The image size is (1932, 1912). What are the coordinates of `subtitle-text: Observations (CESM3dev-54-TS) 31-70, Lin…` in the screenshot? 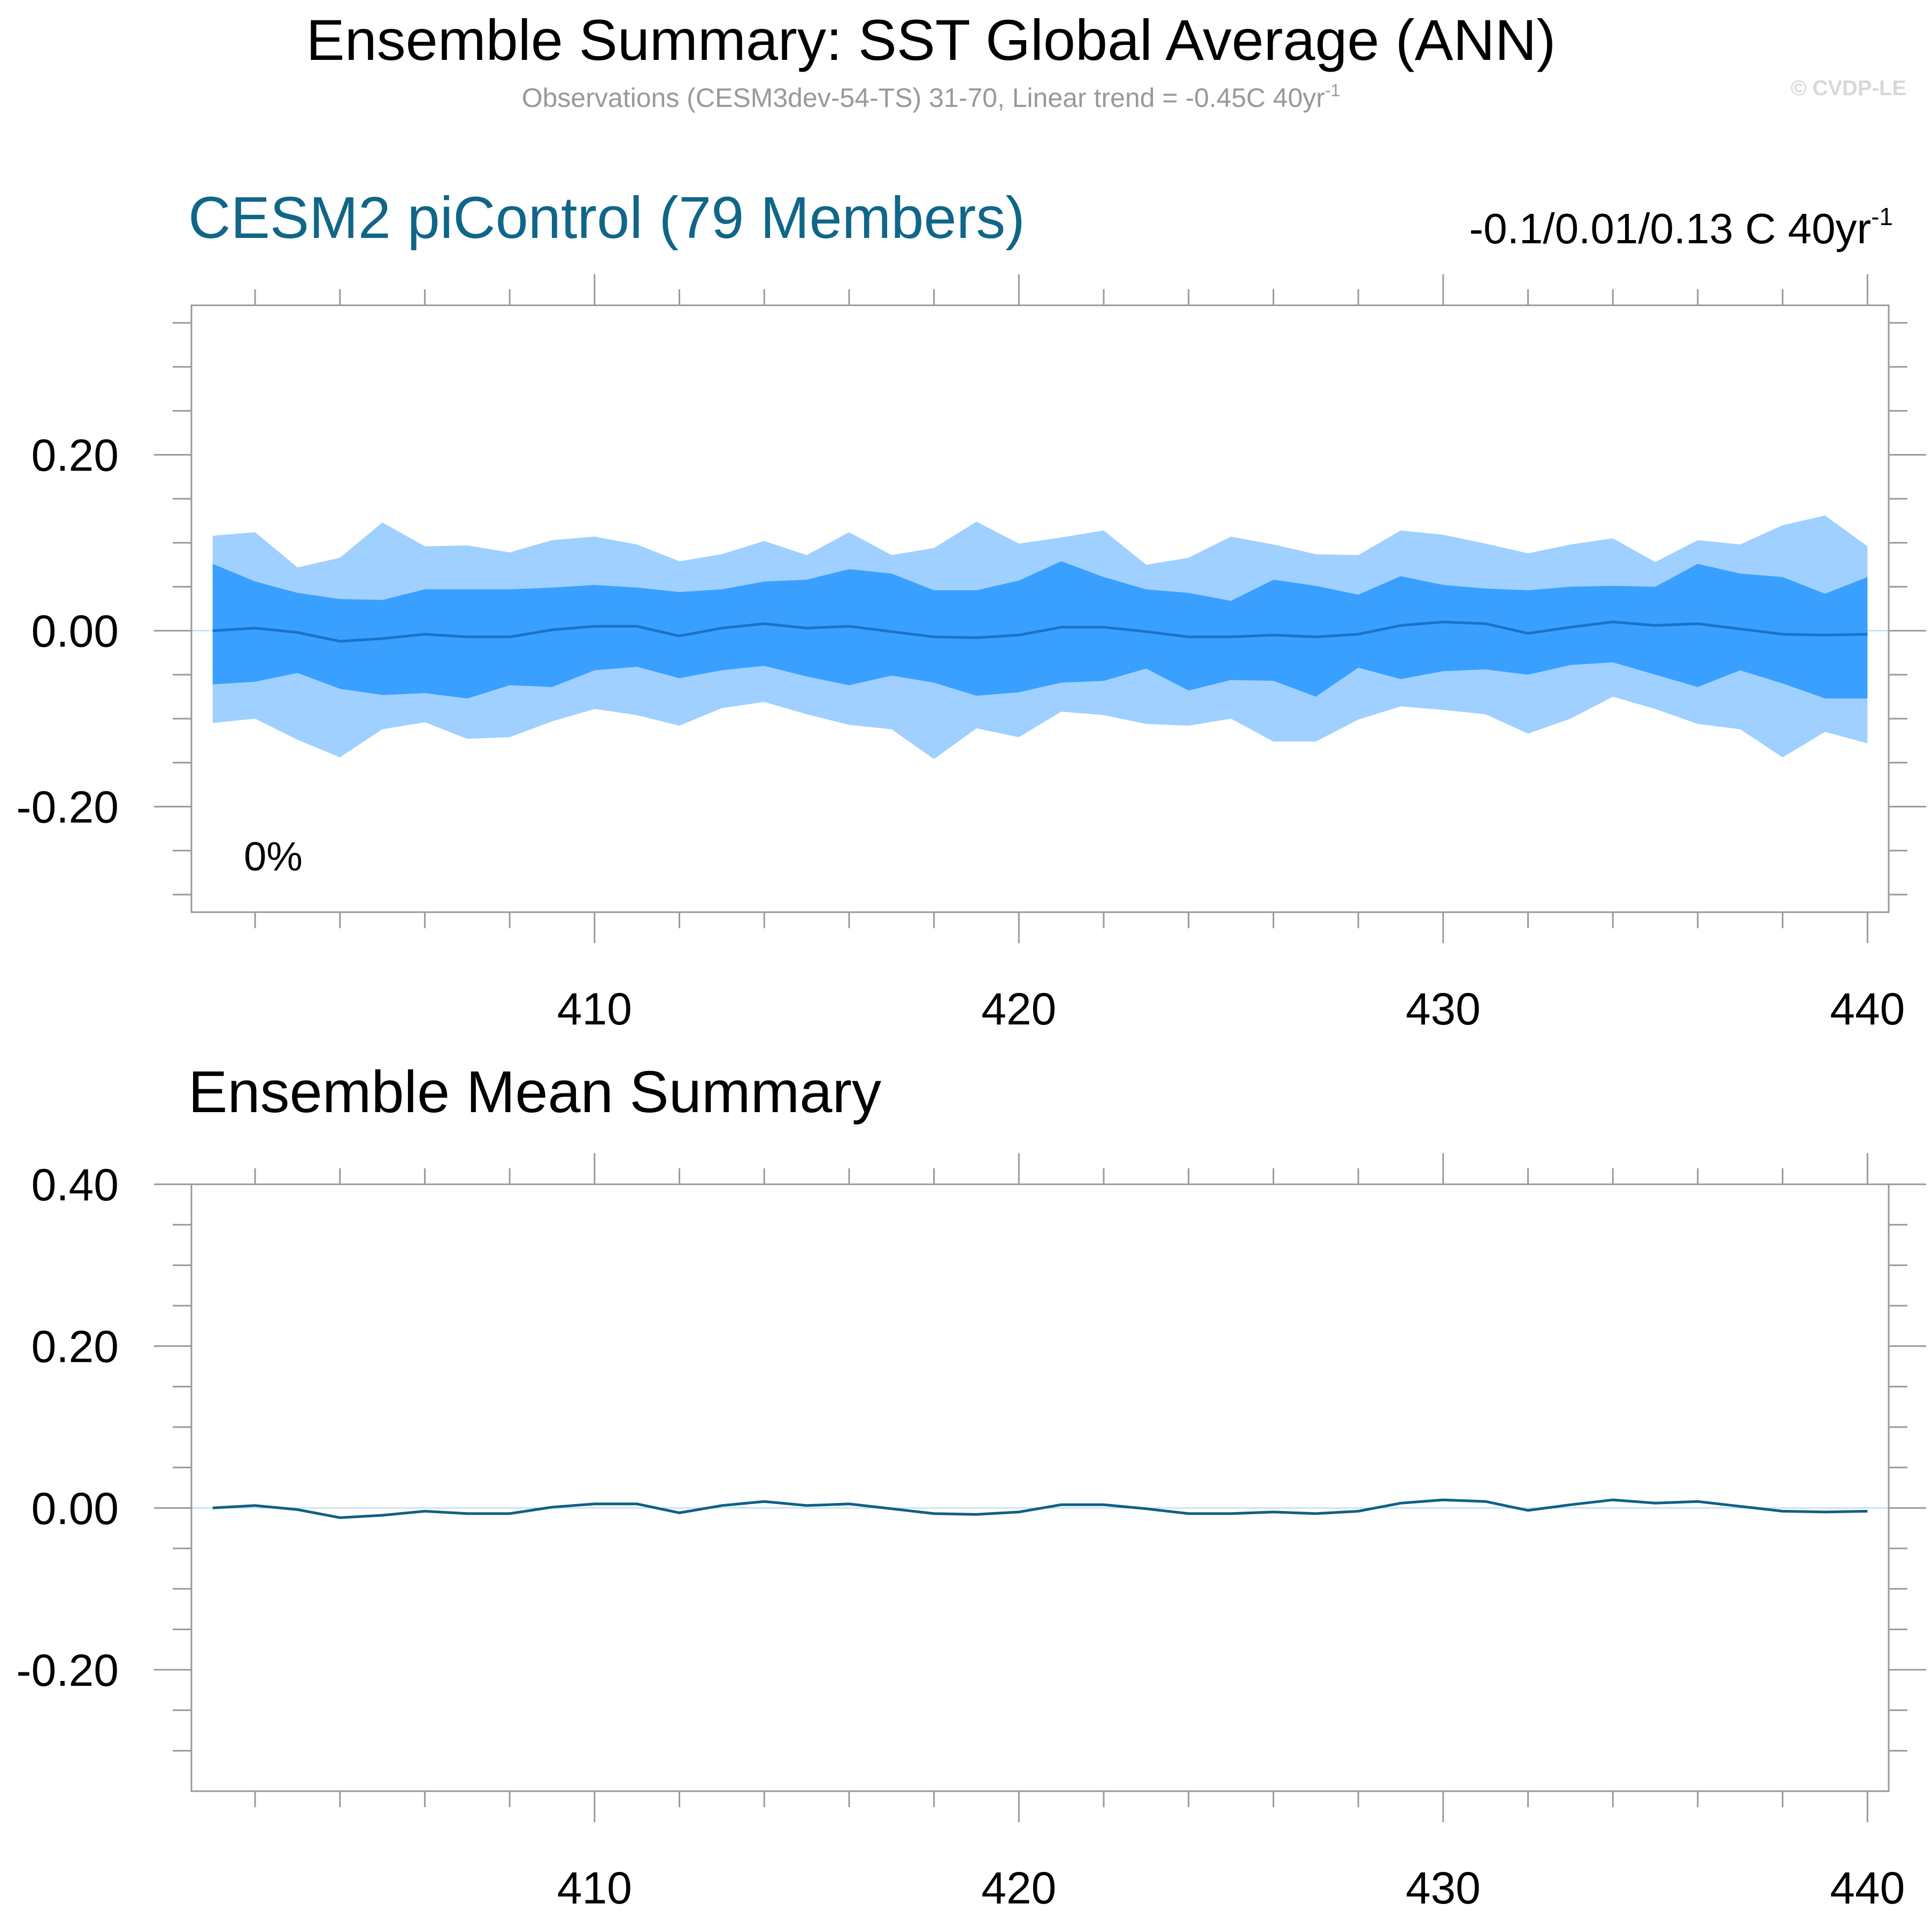 It's located at (923, 98).